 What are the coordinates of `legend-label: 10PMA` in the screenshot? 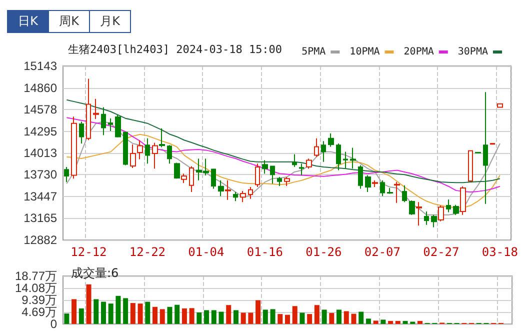 It's located at (365, 52).